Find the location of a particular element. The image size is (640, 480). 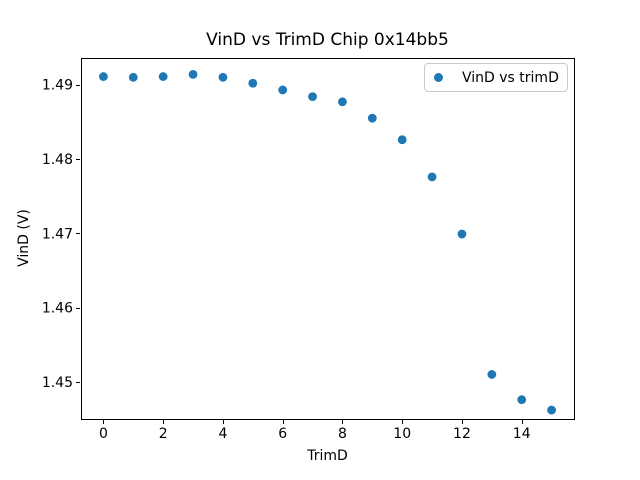

y-tick-label: 1.47 is located at coordinates (57, 234).